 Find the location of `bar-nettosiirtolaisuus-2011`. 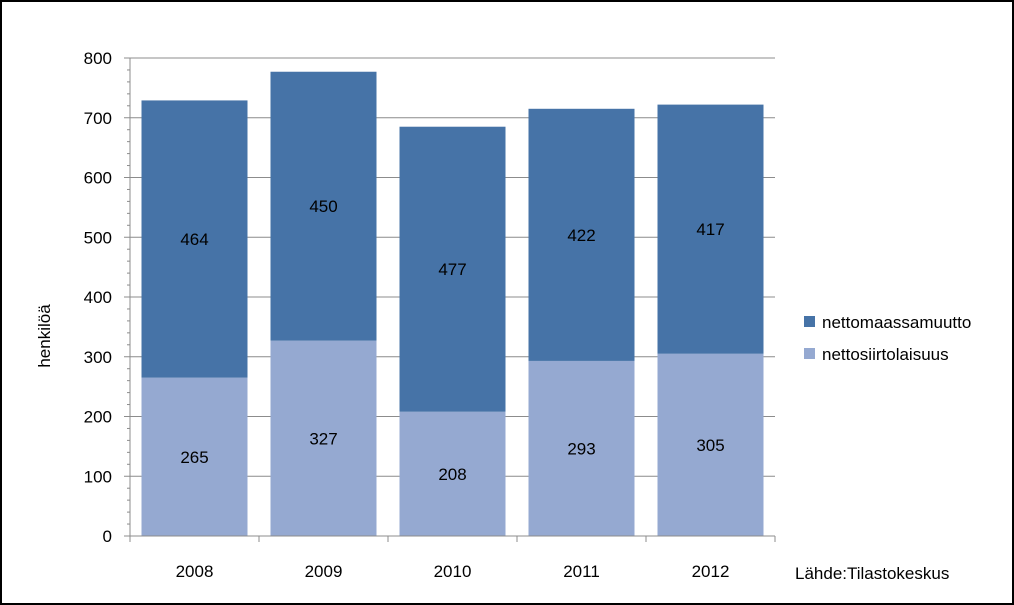

bar-nettosiirtolaisuus-2011 is located at coordinates (581, 448).